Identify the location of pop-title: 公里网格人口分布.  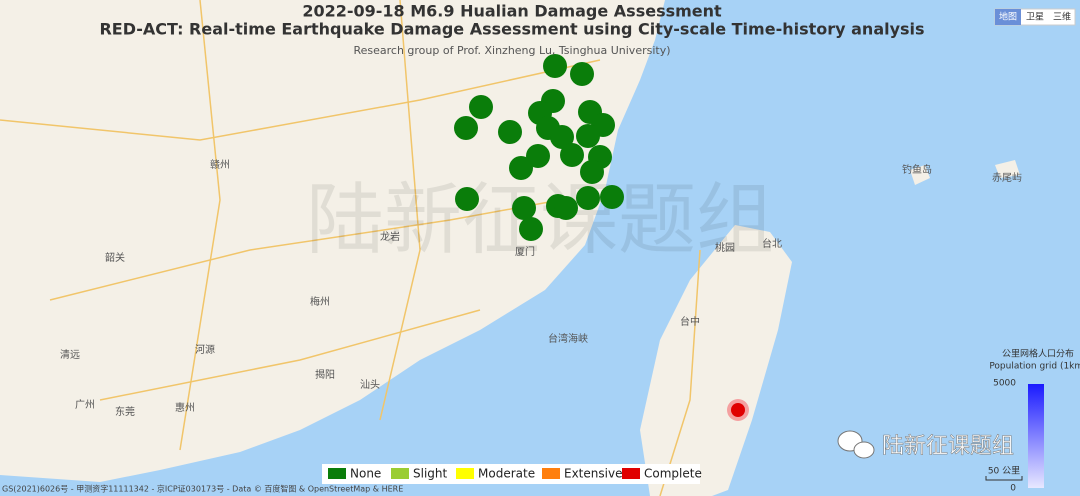
(1038, 354).